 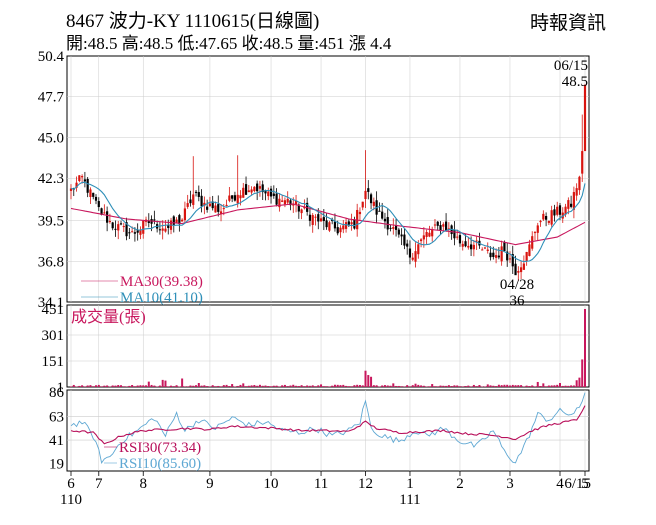 What do you see at coordinates (51, 57) in the screenshot?
I see `price-tick-label: 50.4` at bounding box center [51, 57].